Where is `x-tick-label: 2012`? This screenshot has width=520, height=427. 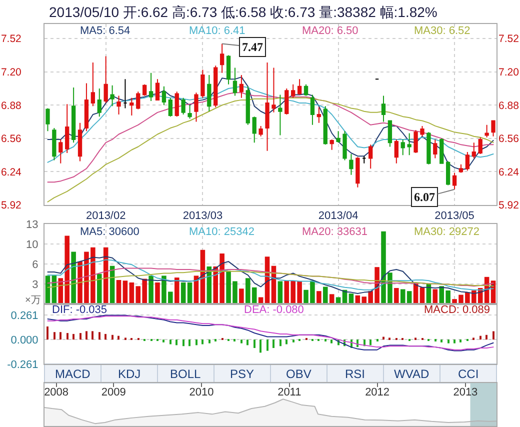
x-tick-label: 2012 is located at coordinates (377, 392).